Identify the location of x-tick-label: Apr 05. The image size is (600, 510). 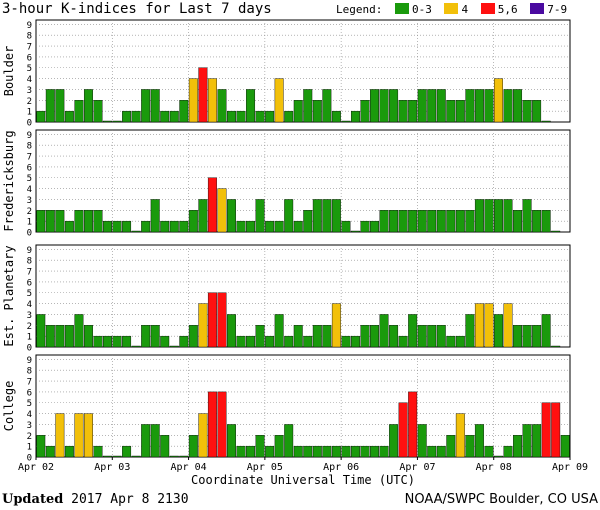
(265, 467).